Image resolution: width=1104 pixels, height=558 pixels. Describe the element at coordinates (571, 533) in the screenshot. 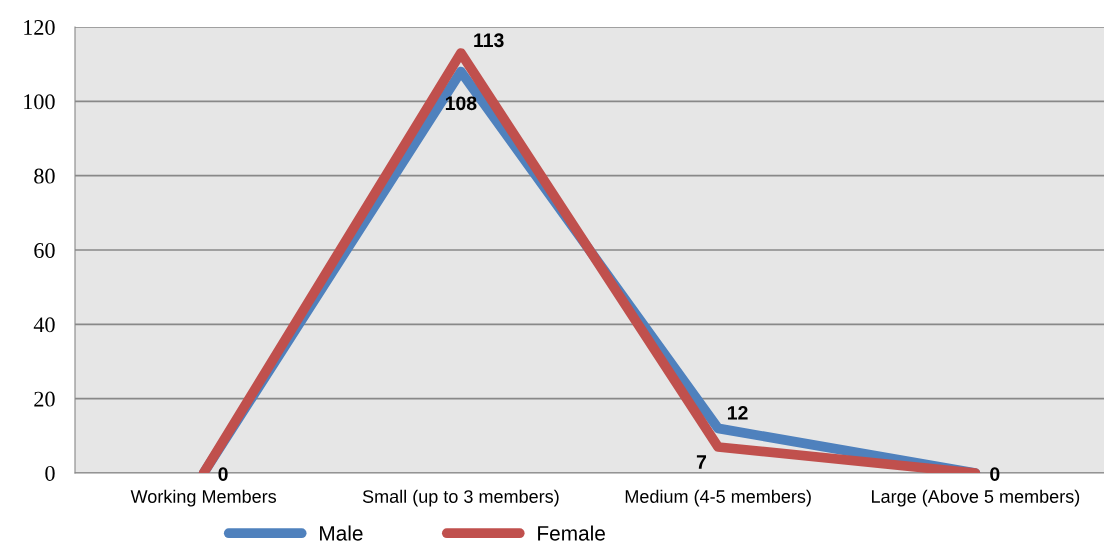

I see `legend-label: Female` at that location.